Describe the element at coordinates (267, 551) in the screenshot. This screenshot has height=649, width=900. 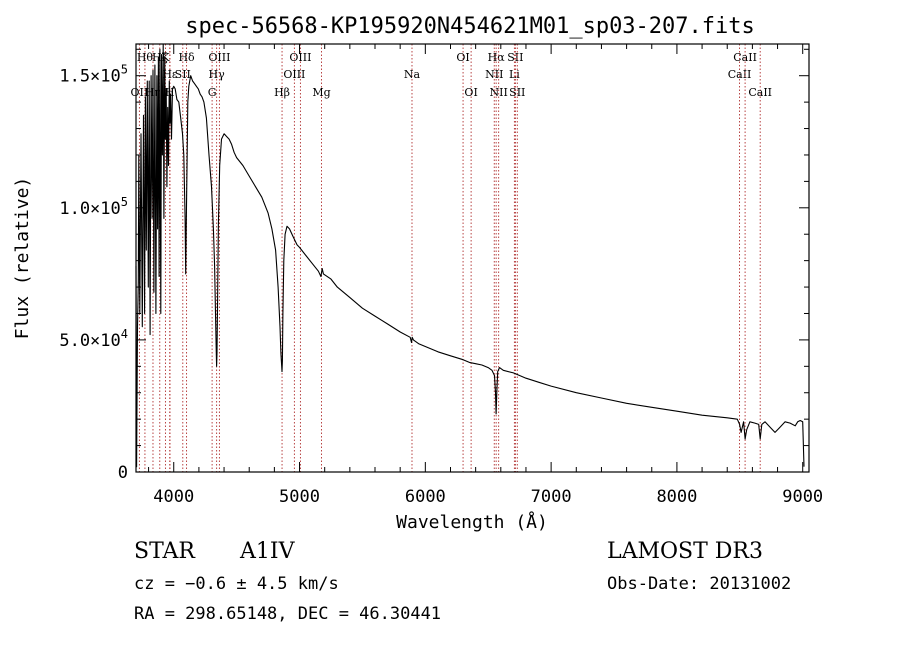
I see `object-subclass: A1IV` at that location.